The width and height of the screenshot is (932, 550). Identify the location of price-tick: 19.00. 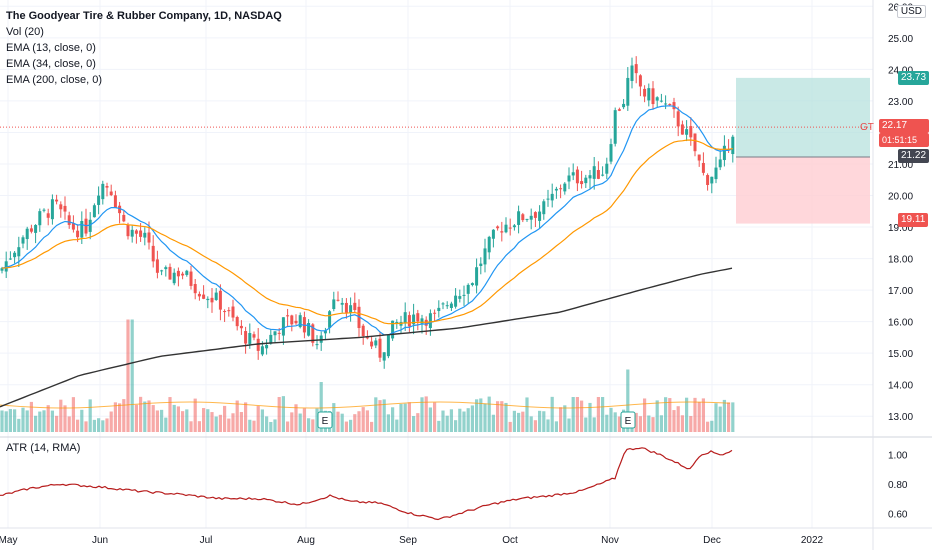
(900, 228).